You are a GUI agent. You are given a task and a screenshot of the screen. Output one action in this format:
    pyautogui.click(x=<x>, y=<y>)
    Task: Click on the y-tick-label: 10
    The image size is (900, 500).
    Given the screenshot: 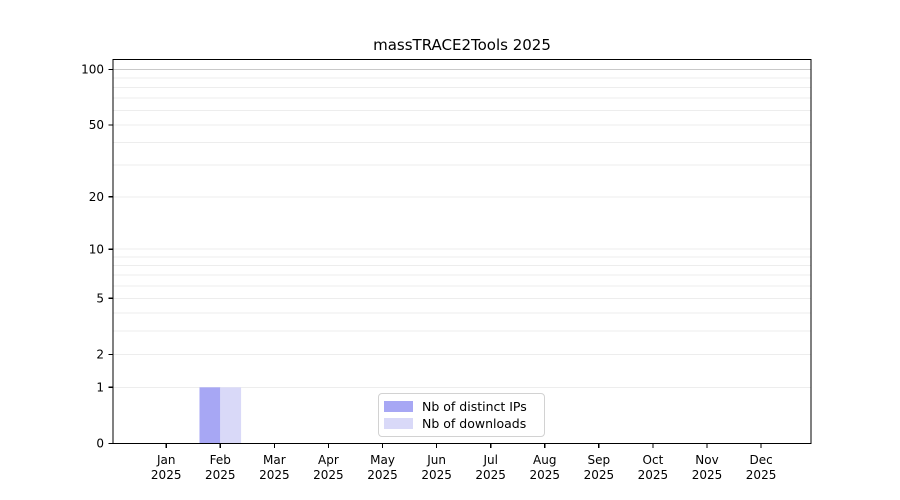 What is the action you would take?
    pyautogui.click(x=96, y=249)
    